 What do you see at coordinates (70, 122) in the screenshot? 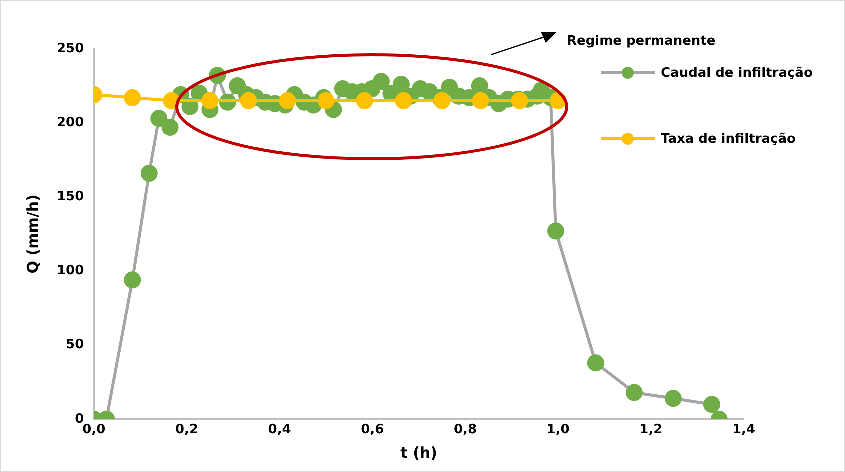
I see `y-tick-label: 200` at bounding box center [70, 122].